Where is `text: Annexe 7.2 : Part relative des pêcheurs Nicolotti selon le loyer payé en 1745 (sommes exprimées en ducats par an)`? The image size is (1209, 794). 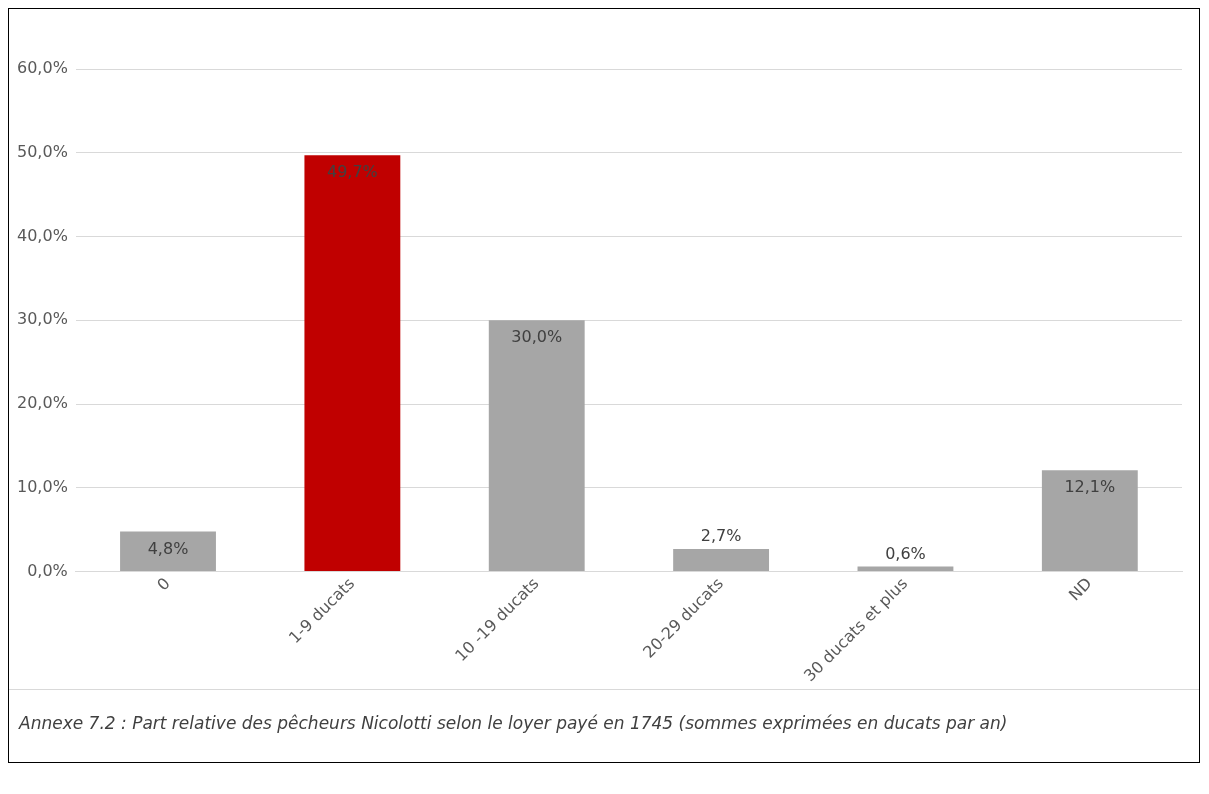 text: Annexe 7.2 : Part relative des pêcheurs Nicolotti selon le loyer payé en 1745 (sommes exprimées en ducats par an) is located at coordinates (513, 723).